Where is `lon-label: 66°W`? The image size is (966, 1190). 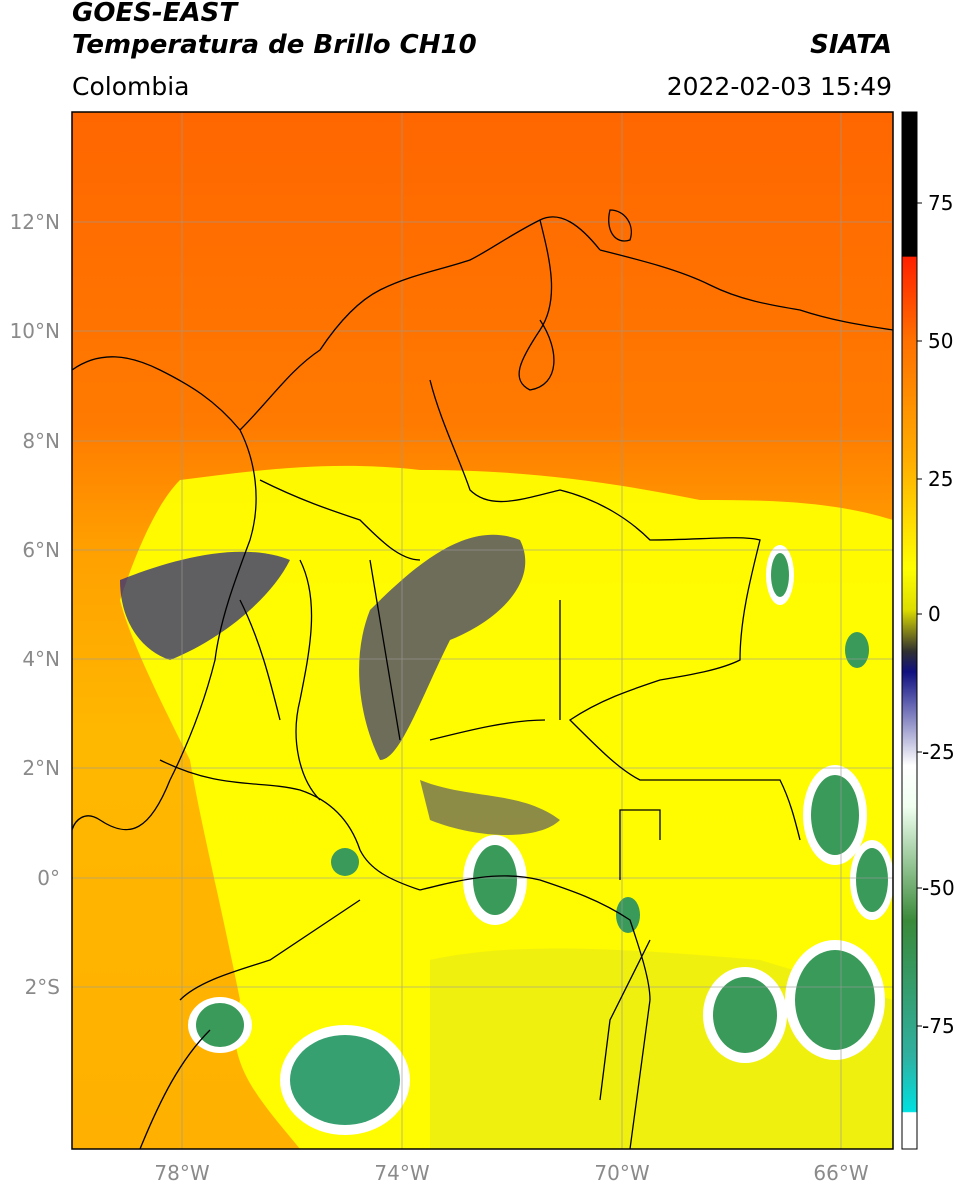
lon-label: 66°W is located at coordinates (840, 1173).